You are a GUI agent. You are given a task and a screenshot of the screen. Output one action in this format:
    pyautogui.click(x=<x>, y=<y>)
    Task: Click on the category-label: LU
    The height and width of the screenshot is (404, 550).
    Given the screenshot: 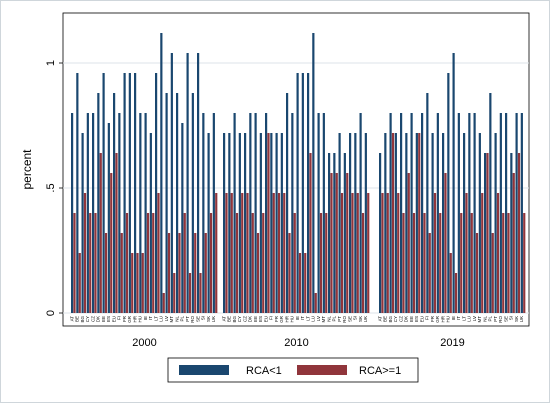 What is the action you would take?
    pyautogui.click(x=161, y=319)
    